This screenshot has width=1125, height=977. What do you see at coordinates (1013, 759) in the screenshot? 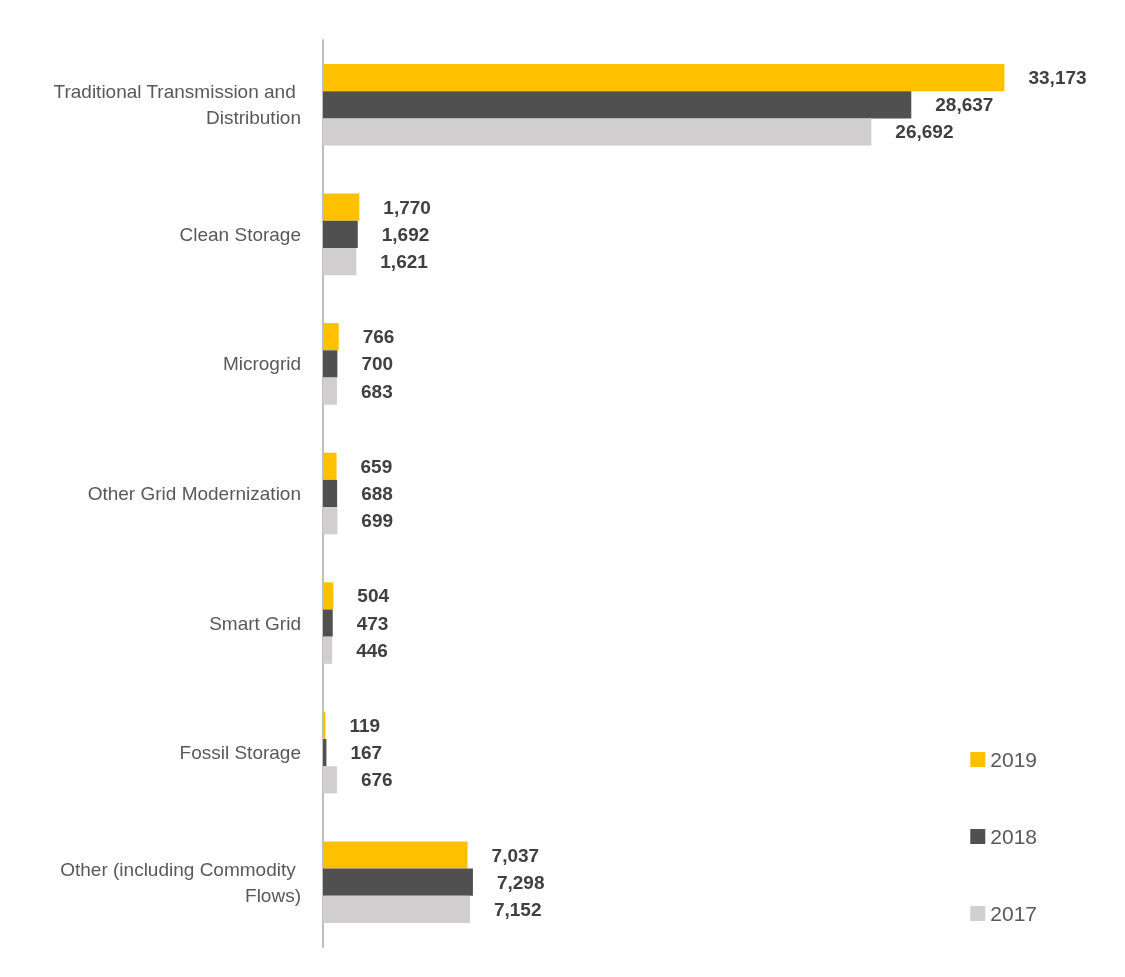
I see `legend-label: 2019` at bounding box center [1013, 759].